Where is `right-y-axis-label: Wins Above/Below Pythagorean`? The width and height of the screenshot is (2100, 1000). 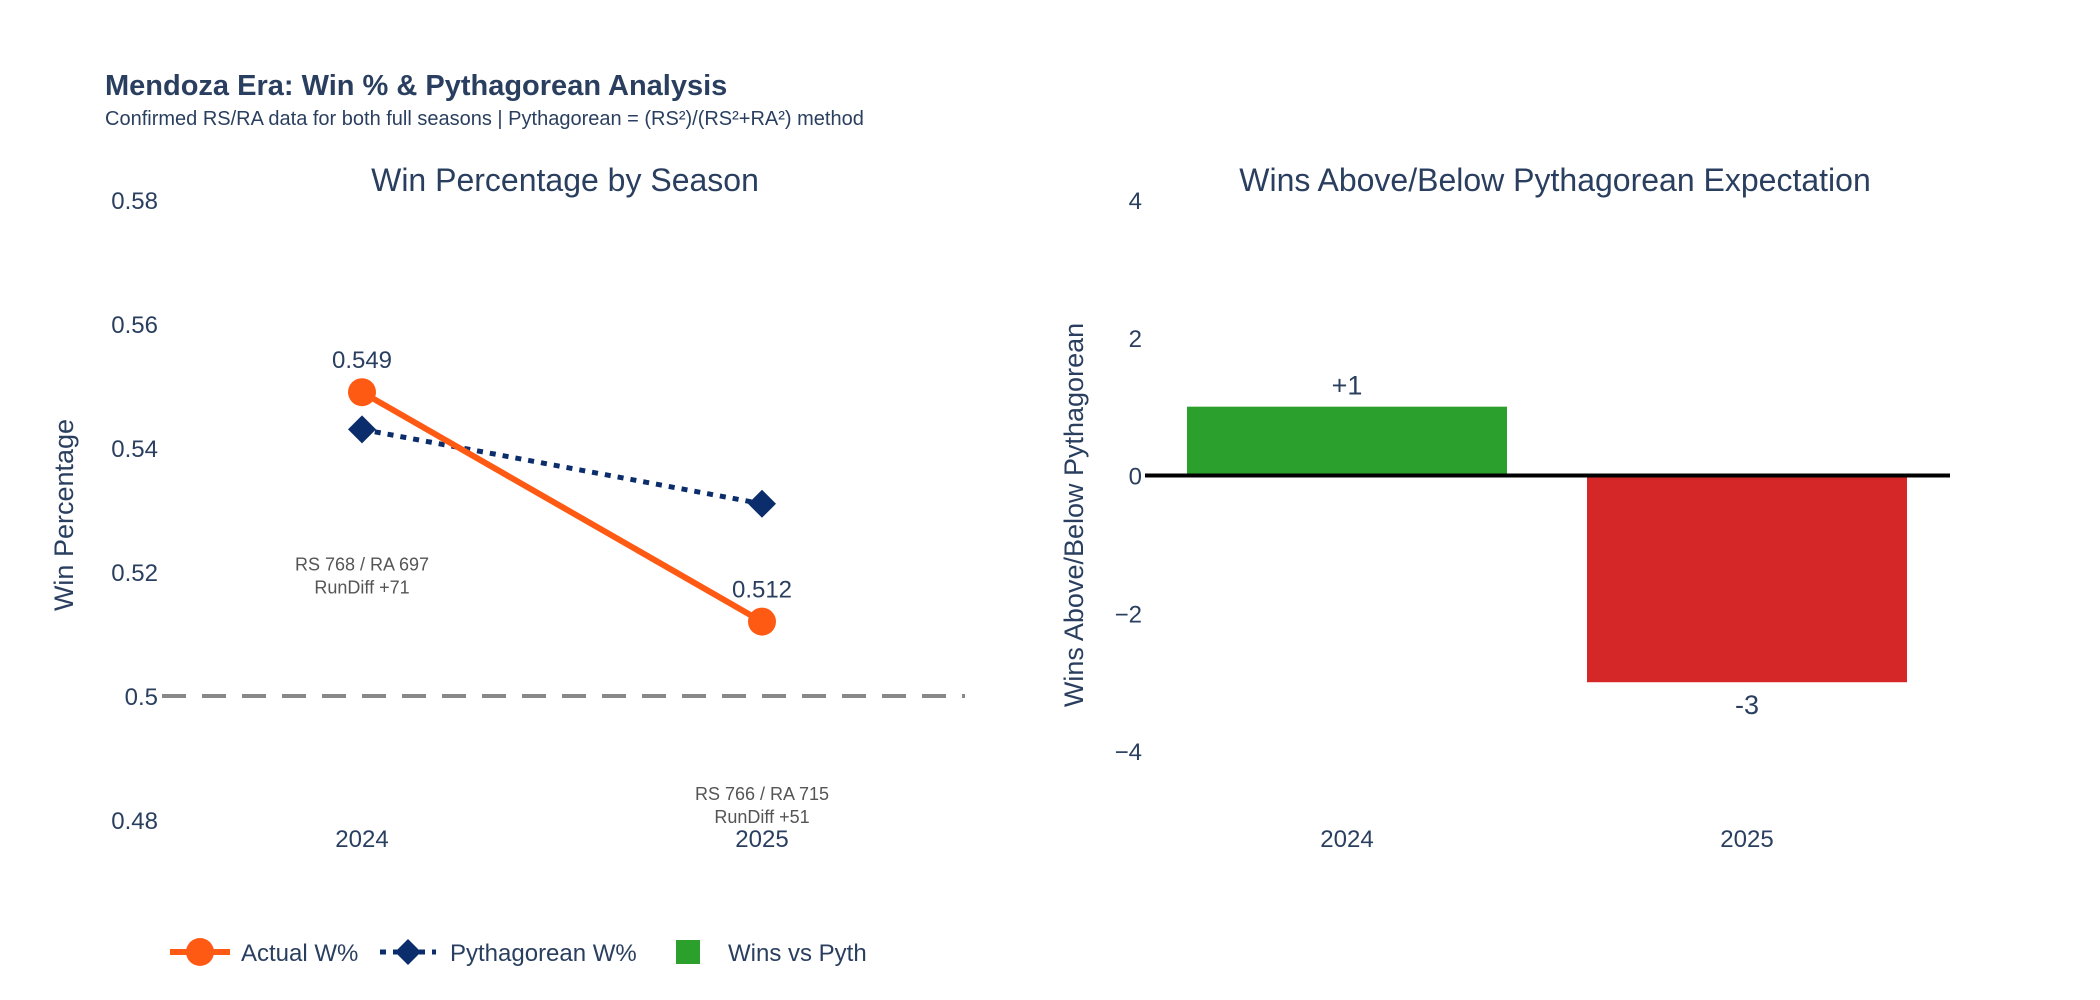 right-y-axis-label: Wins Above/Below Pythagorean is located at coordinates (1074, 515).